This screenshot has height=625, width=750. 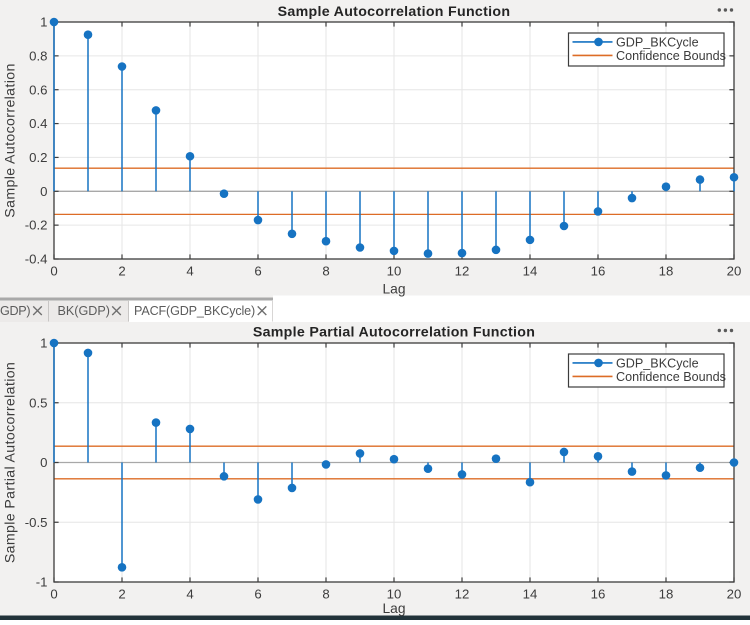 What do you see at coordinates (38, 55) in the screenshot?
I see `svg-text: 0.8` at bounding box center [38, 55].